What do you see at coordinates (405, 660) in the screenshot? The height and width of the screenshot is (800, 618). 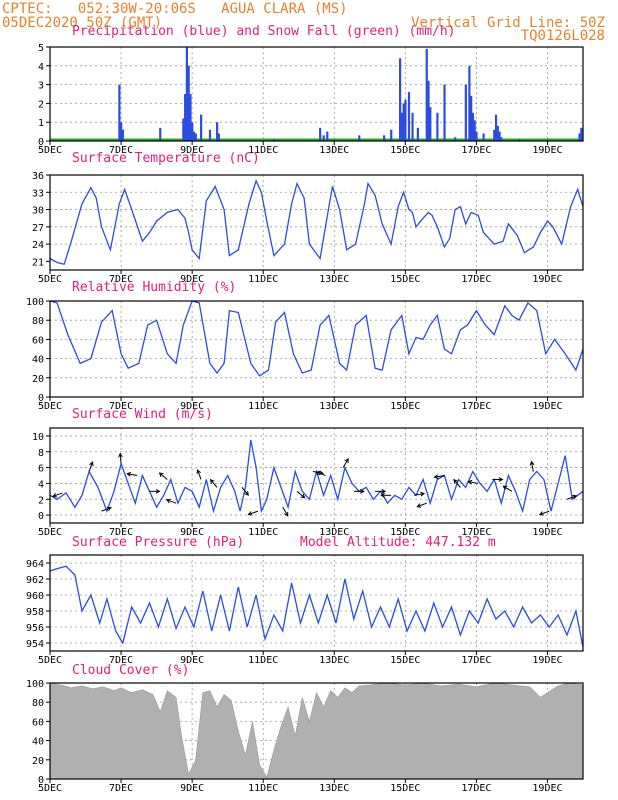 I see `pressure-xtick-label: 15DEC` at bounding box center [405, 660].